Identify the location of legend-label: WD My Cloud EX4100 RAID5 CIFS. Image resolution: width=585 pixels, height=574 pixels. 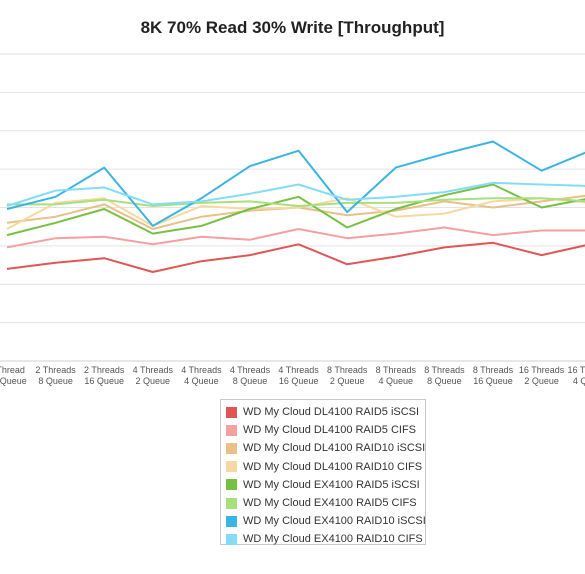
(330, 503).